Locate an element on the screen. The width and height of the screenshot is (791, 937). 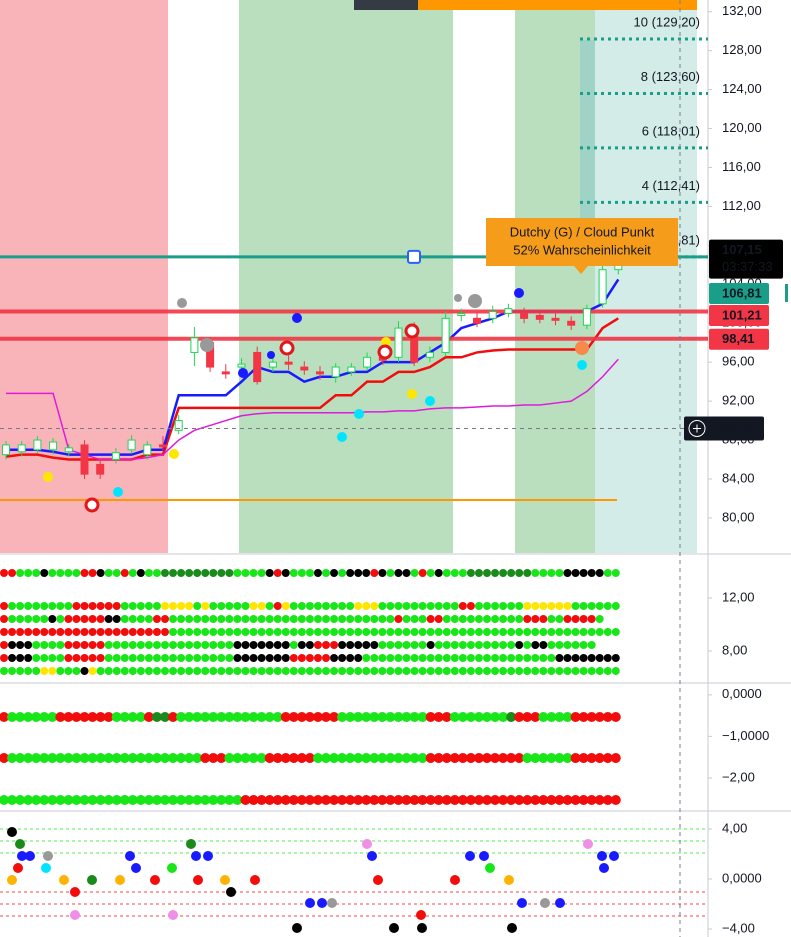
side-marker is located at coordinates (786, 293).